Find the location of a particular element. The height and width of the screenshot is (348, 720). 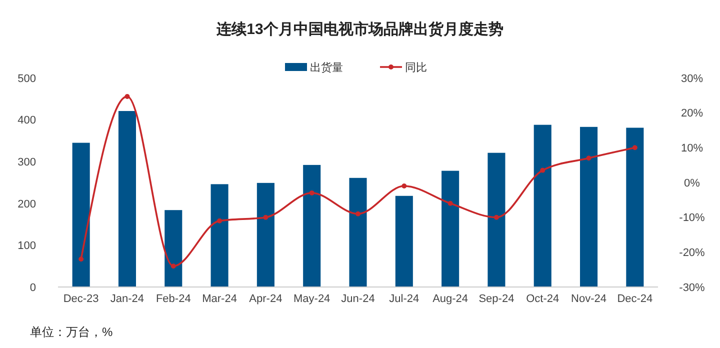

y-tick-label: 500 is located at coordinates (27, 78).